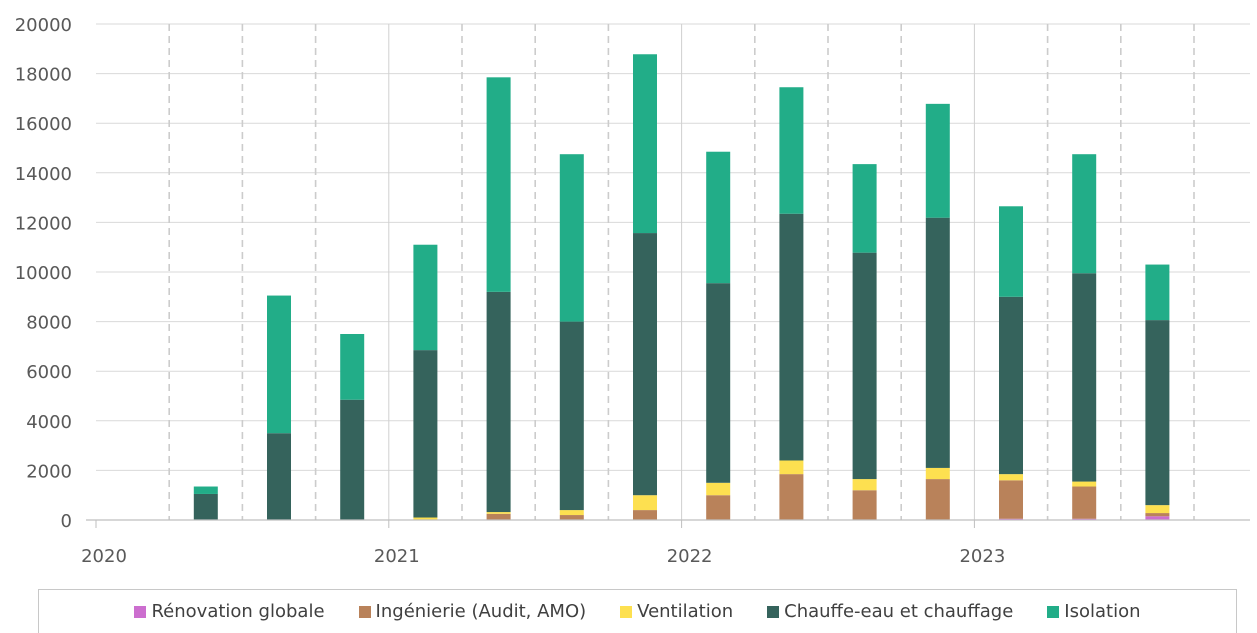  I want to click on x-tick-label: 2023, so click(982, 556).